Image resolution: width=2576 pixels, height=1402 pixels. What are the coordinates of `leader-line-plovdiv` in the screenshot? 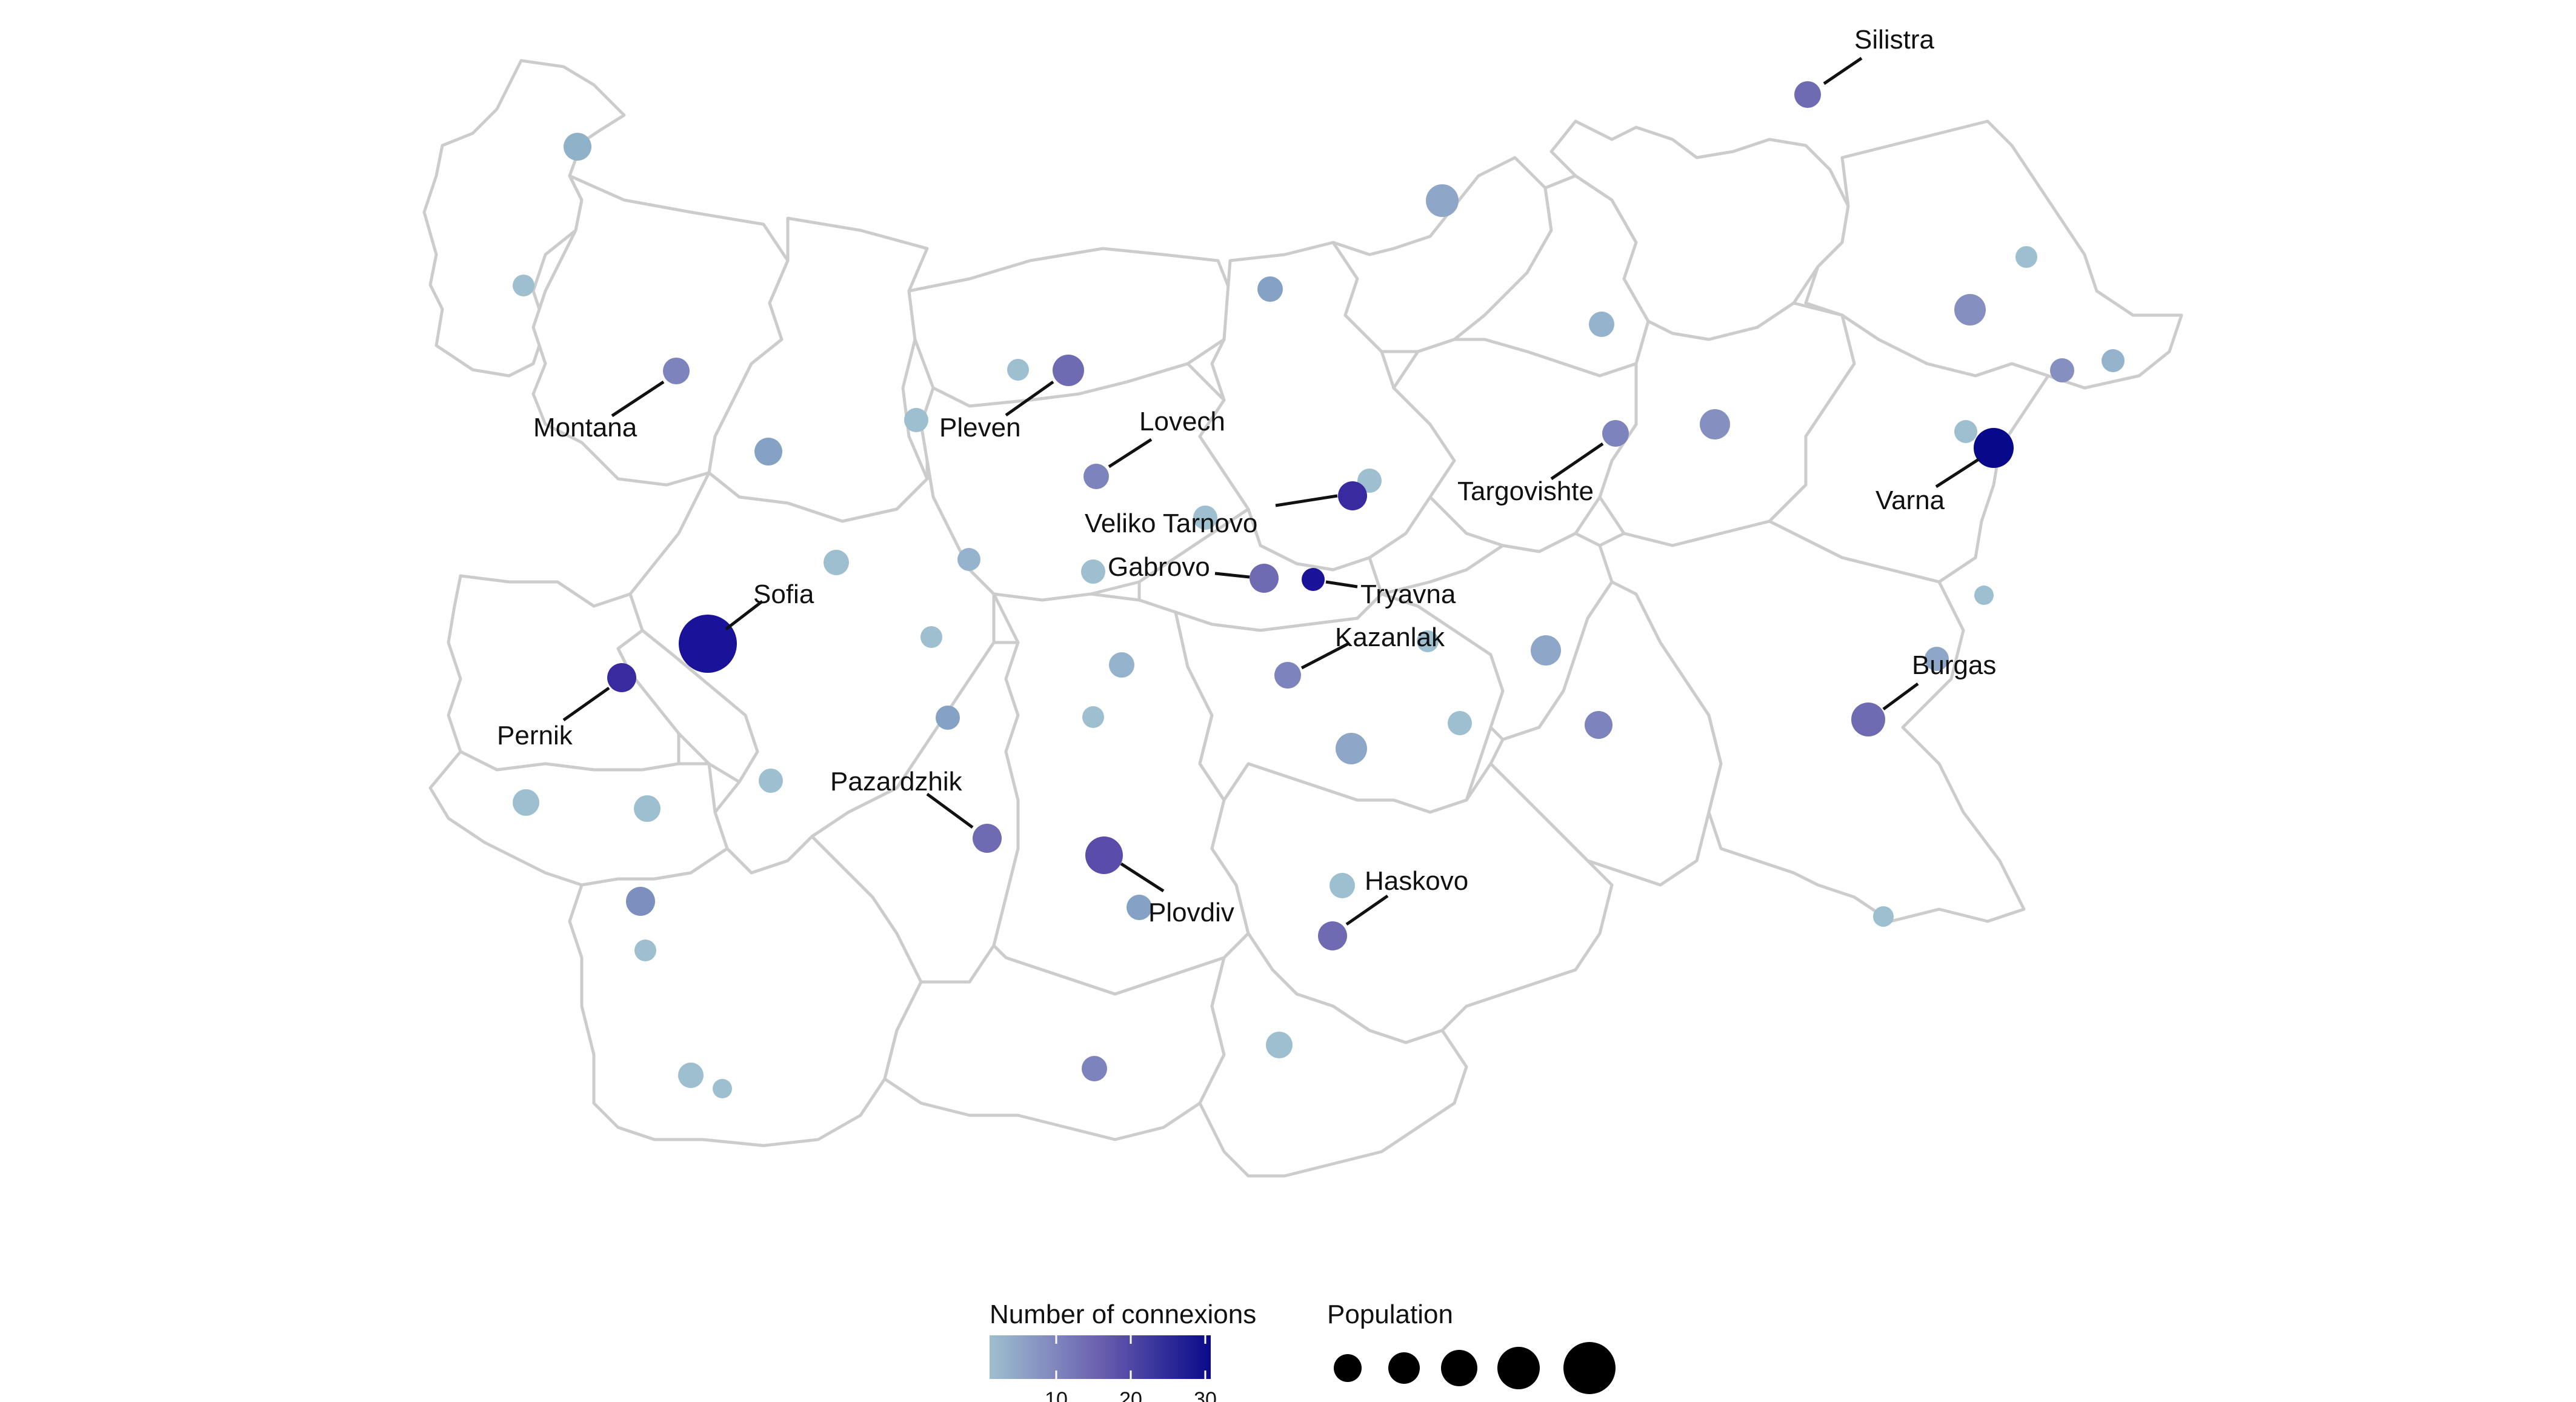 It's located at (1142, 877).